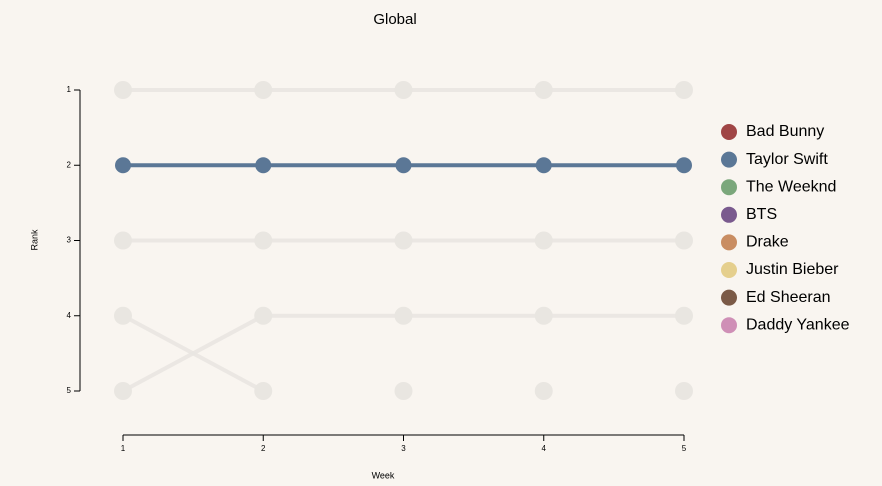  I want to click on y-axis-label: Rank, so click(34, 240).